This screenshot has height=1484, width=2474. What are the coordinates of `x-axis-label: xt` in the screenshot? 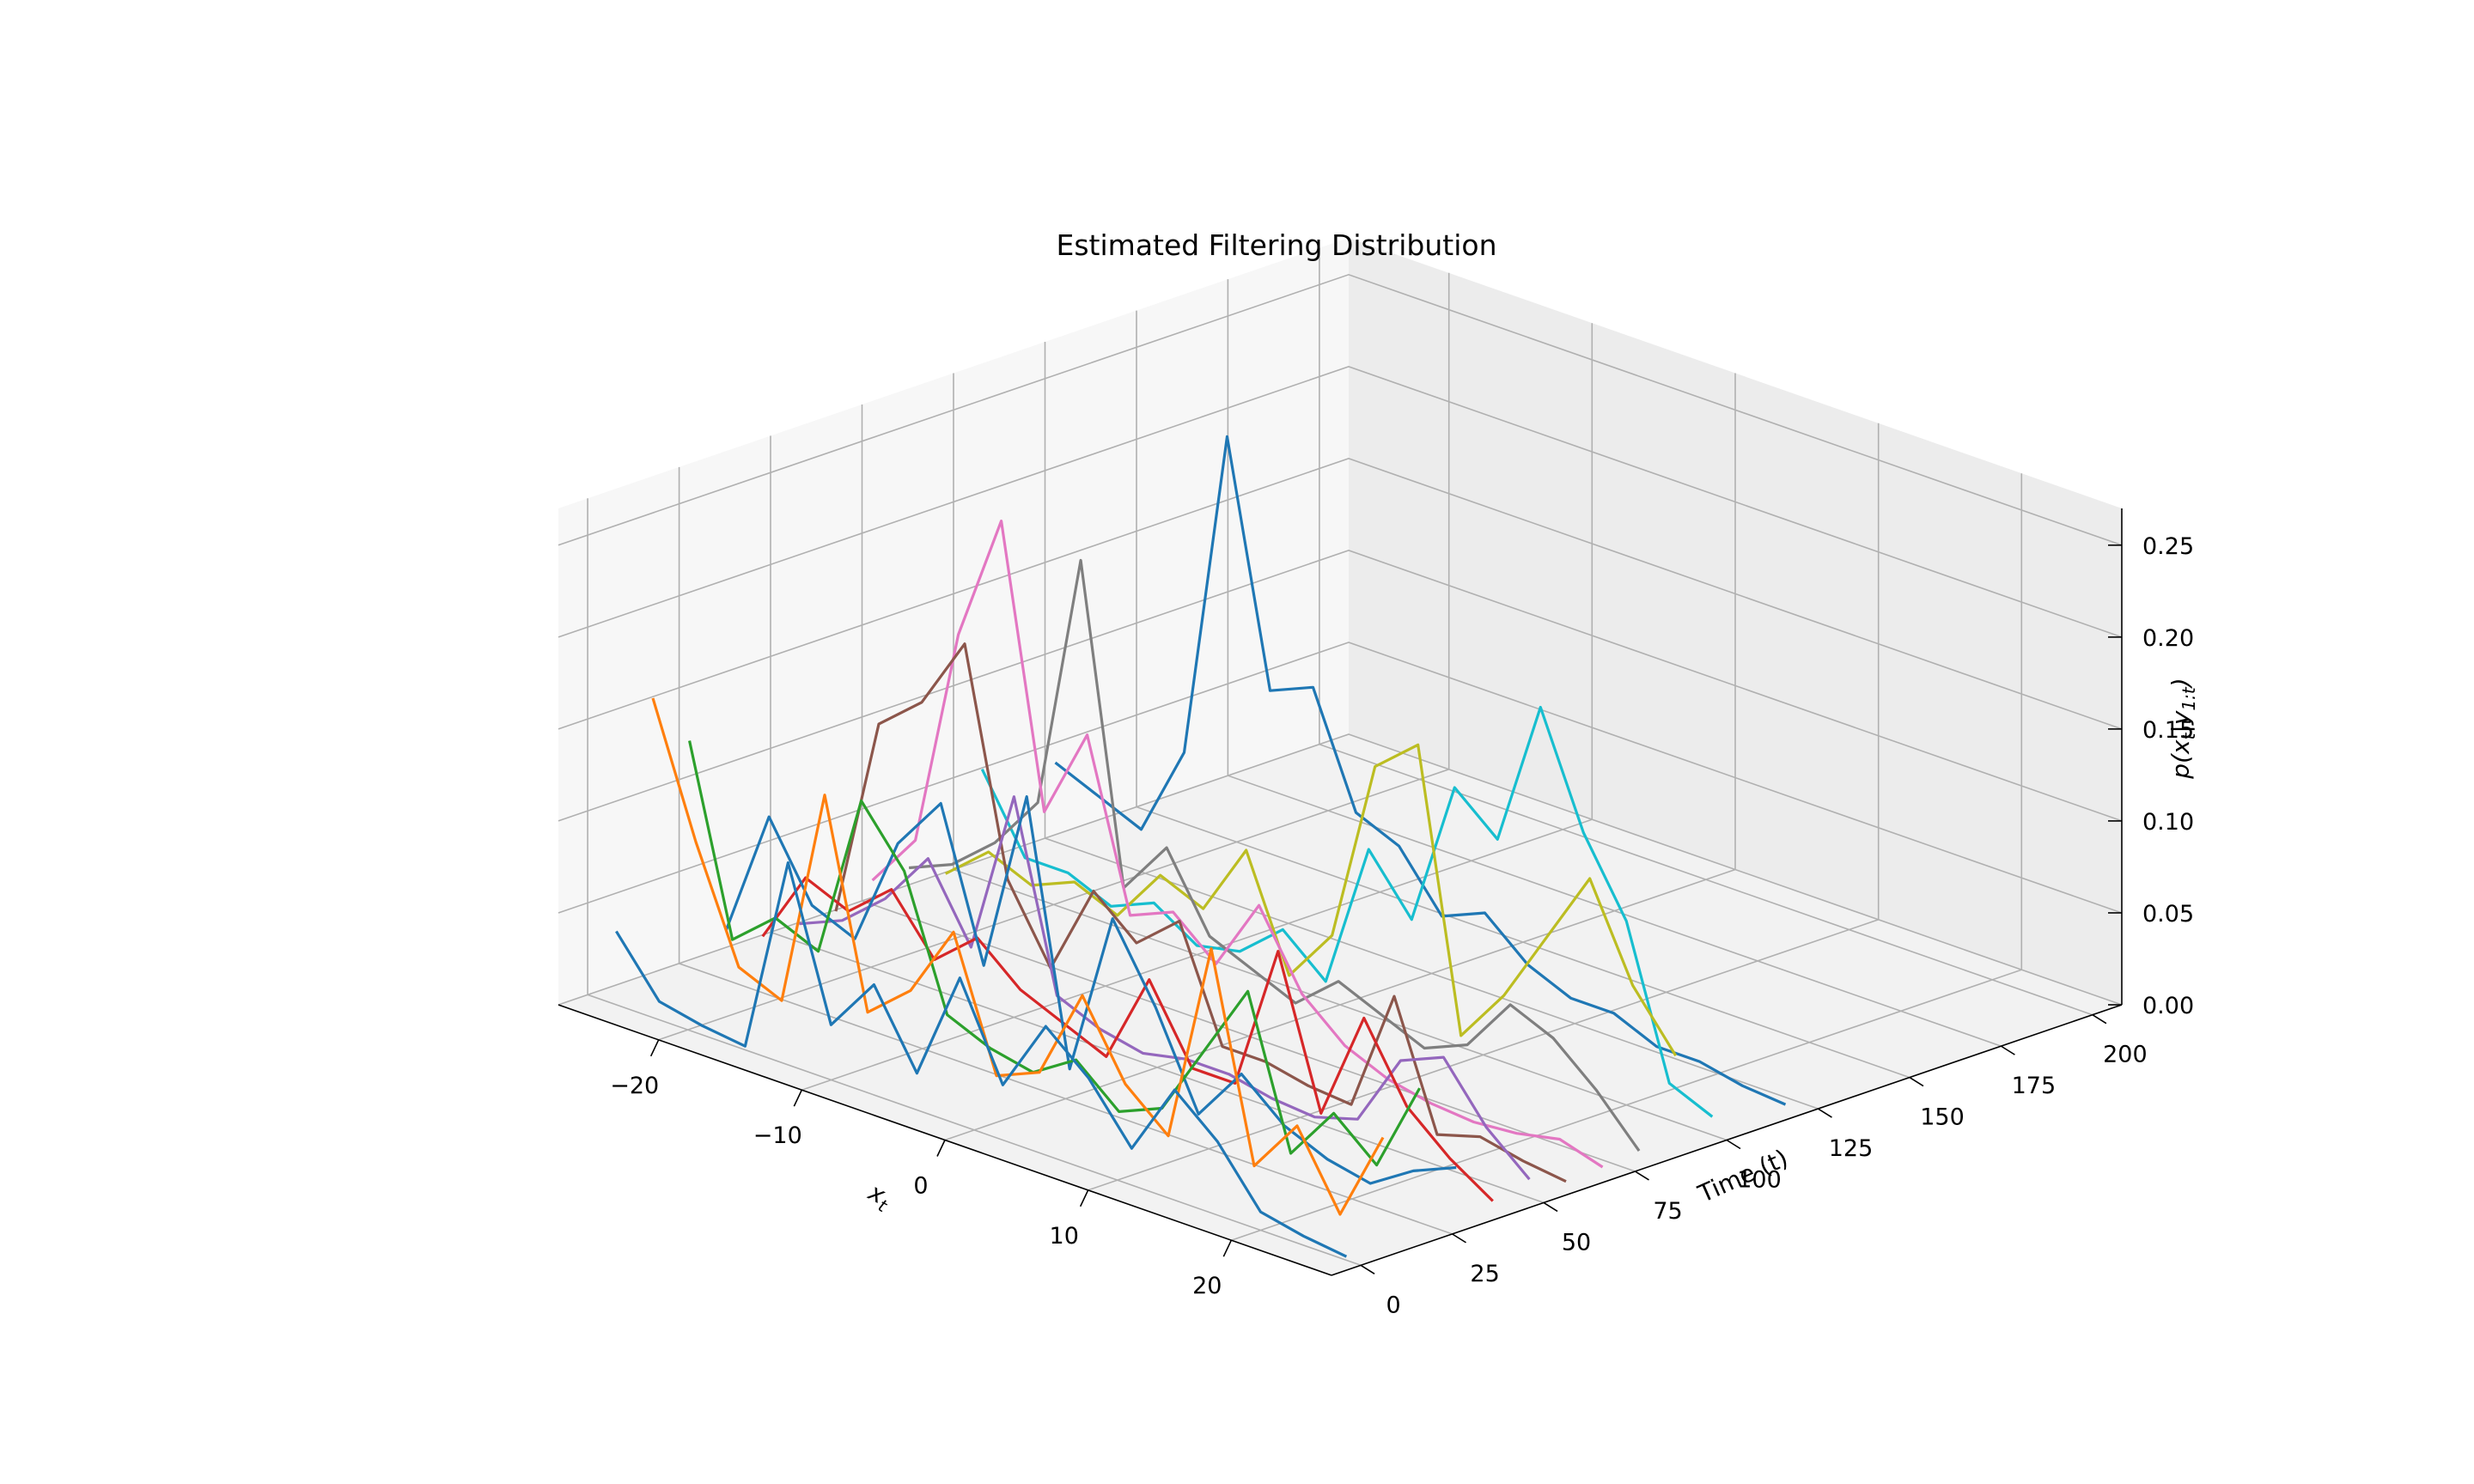 It's located at (879, 1197).